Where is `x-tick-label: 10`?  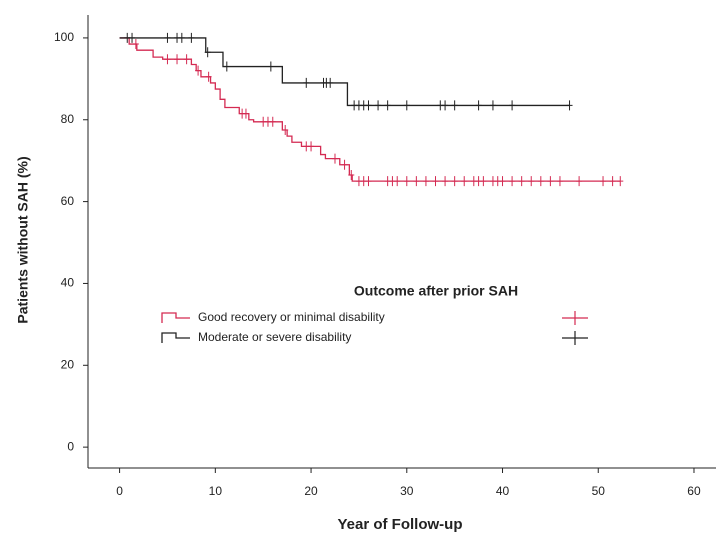
x-tick-label: 10 is located at coordinates (216, 491).